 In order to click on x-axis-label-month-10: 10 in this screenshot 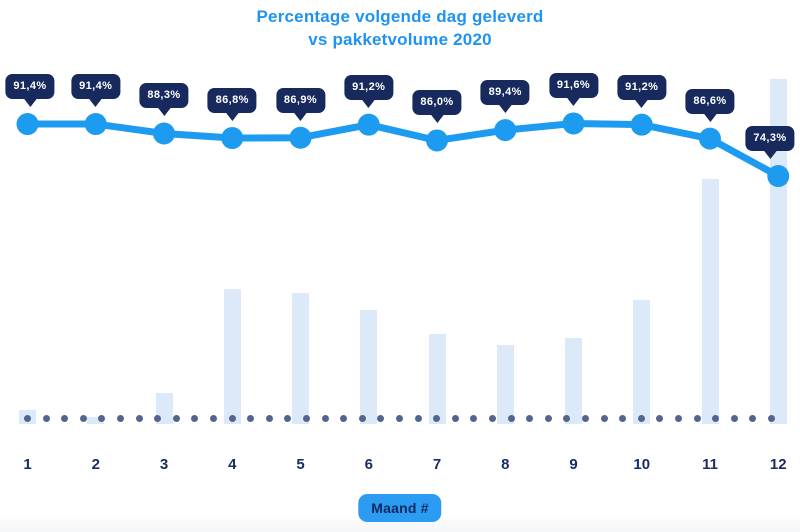, I will do `click(642, 464)`.